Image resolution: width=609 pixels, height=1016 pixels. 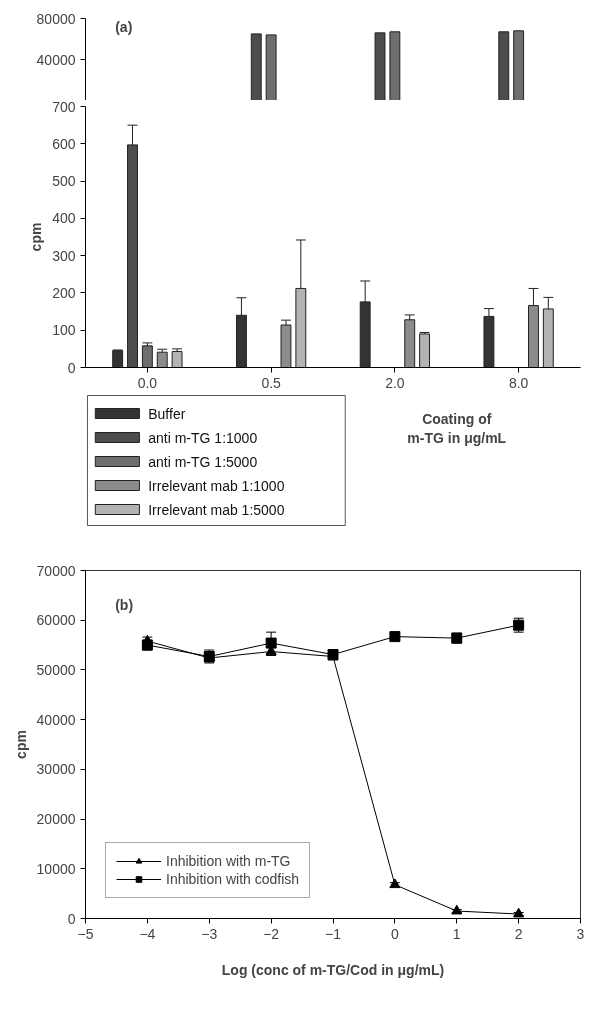 I want to click on y-tick-label: 80000, so click(x=56, y=18).